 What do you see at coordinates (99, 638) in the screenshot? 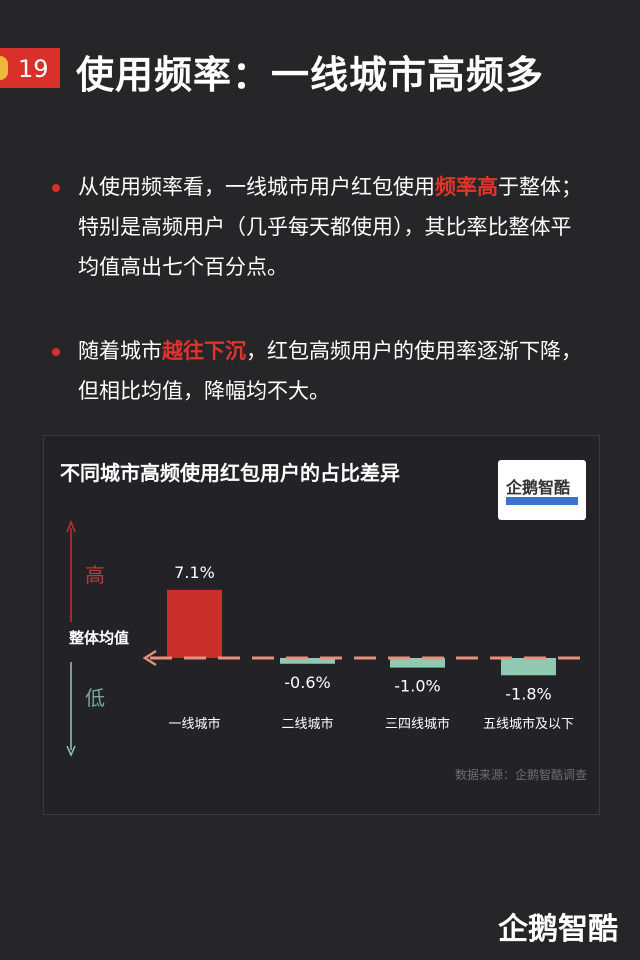
I see `baseline-label: 整体均值` at bounding box center [99, 638].